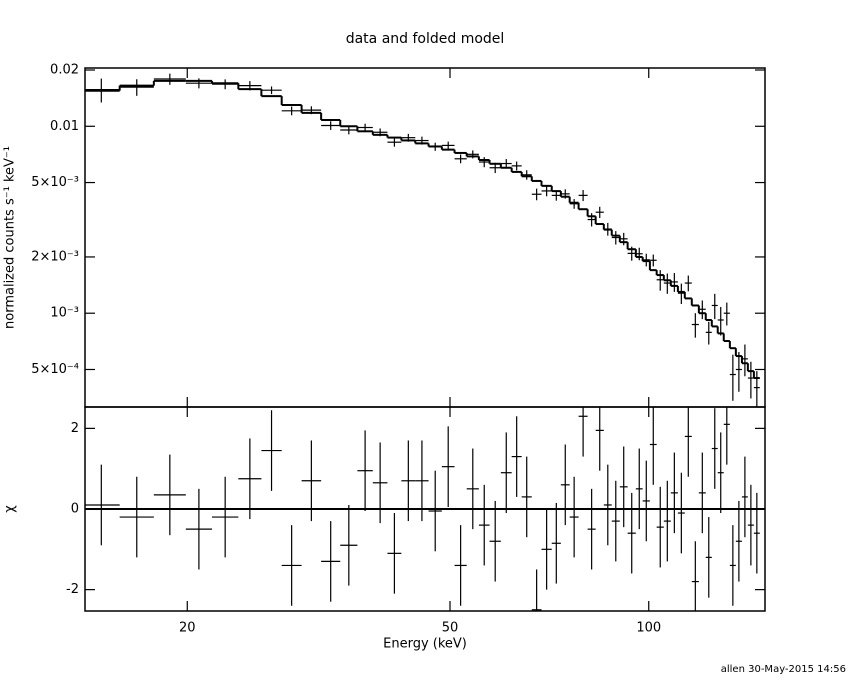 This screenshot has height=680, width=850. I want to click on y-axis-label: normalized counts s⁻¹ keV⁻¹, so click(10, 237).